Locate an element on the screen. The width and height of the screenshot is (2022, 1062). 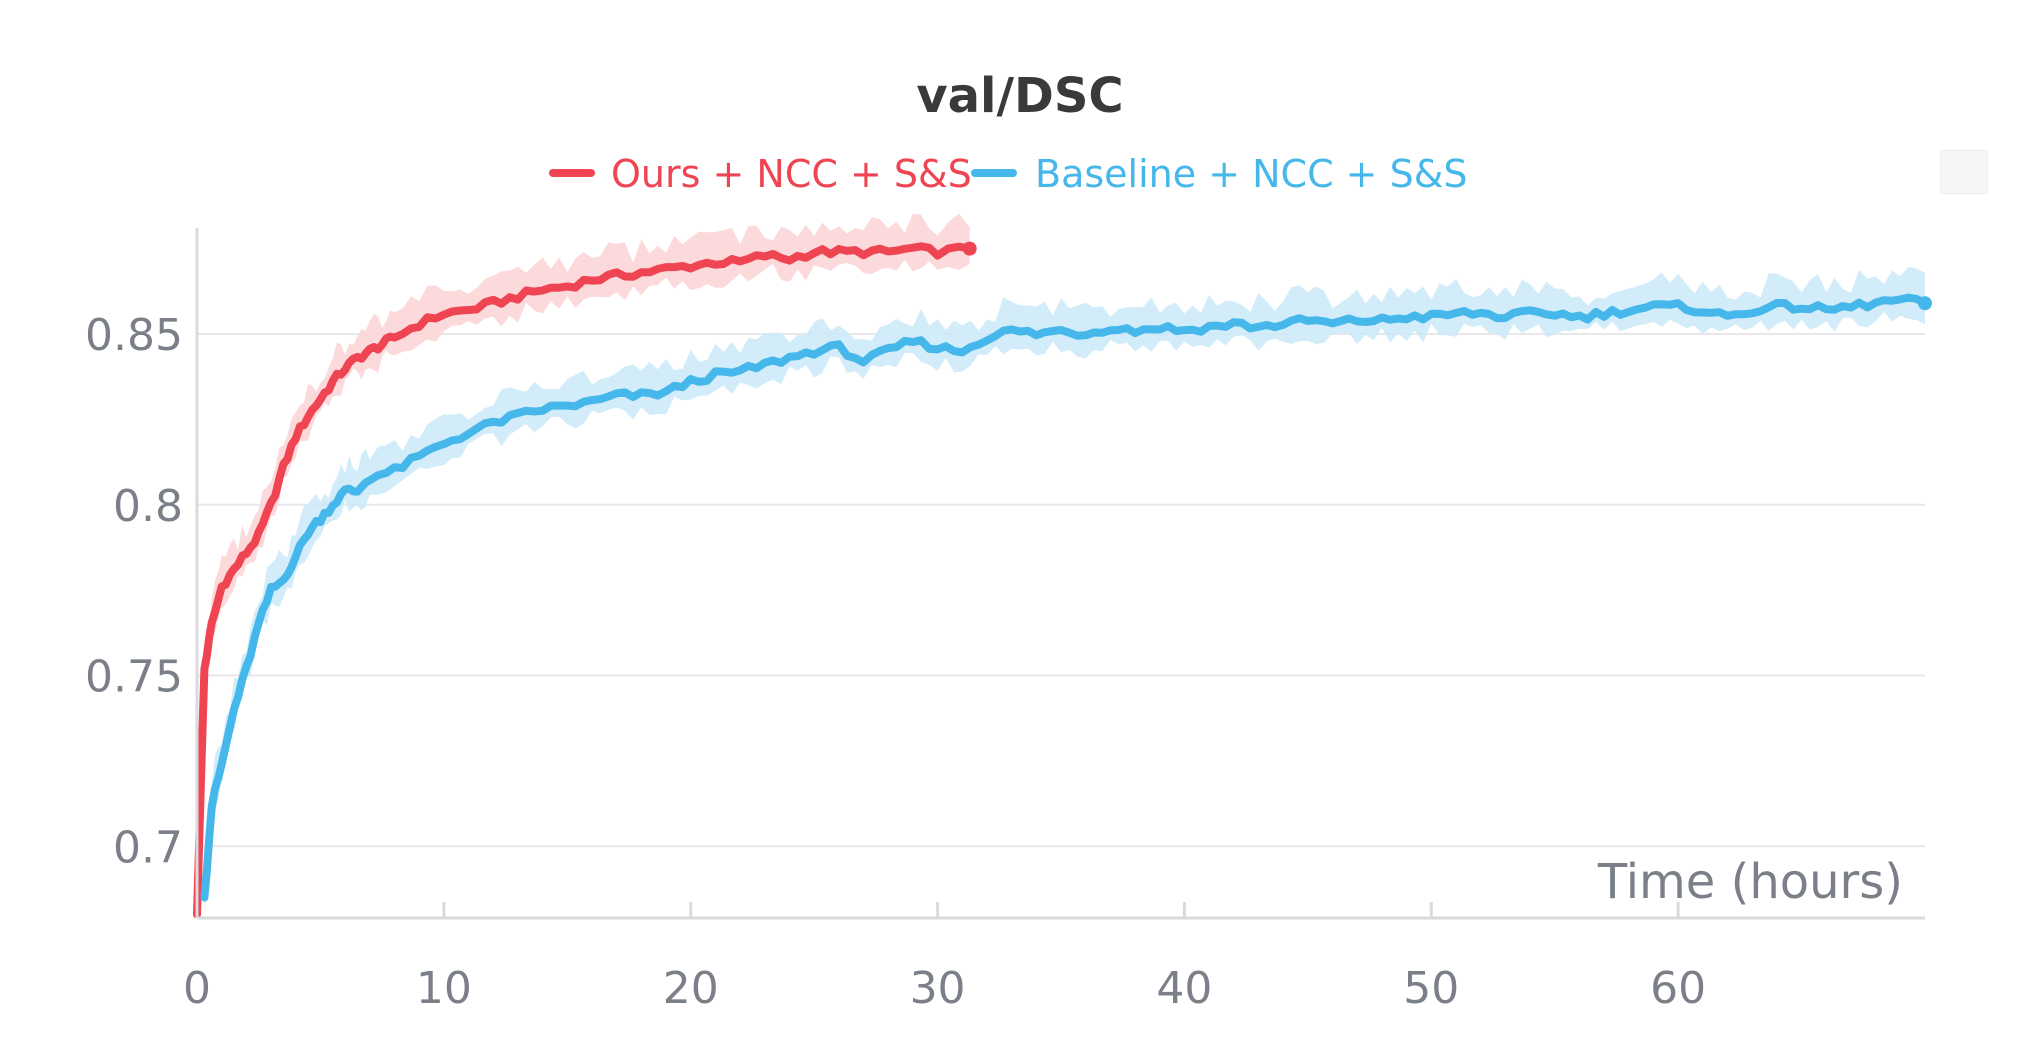
x-tick-label: 10 is located at coordinates (444, 988).